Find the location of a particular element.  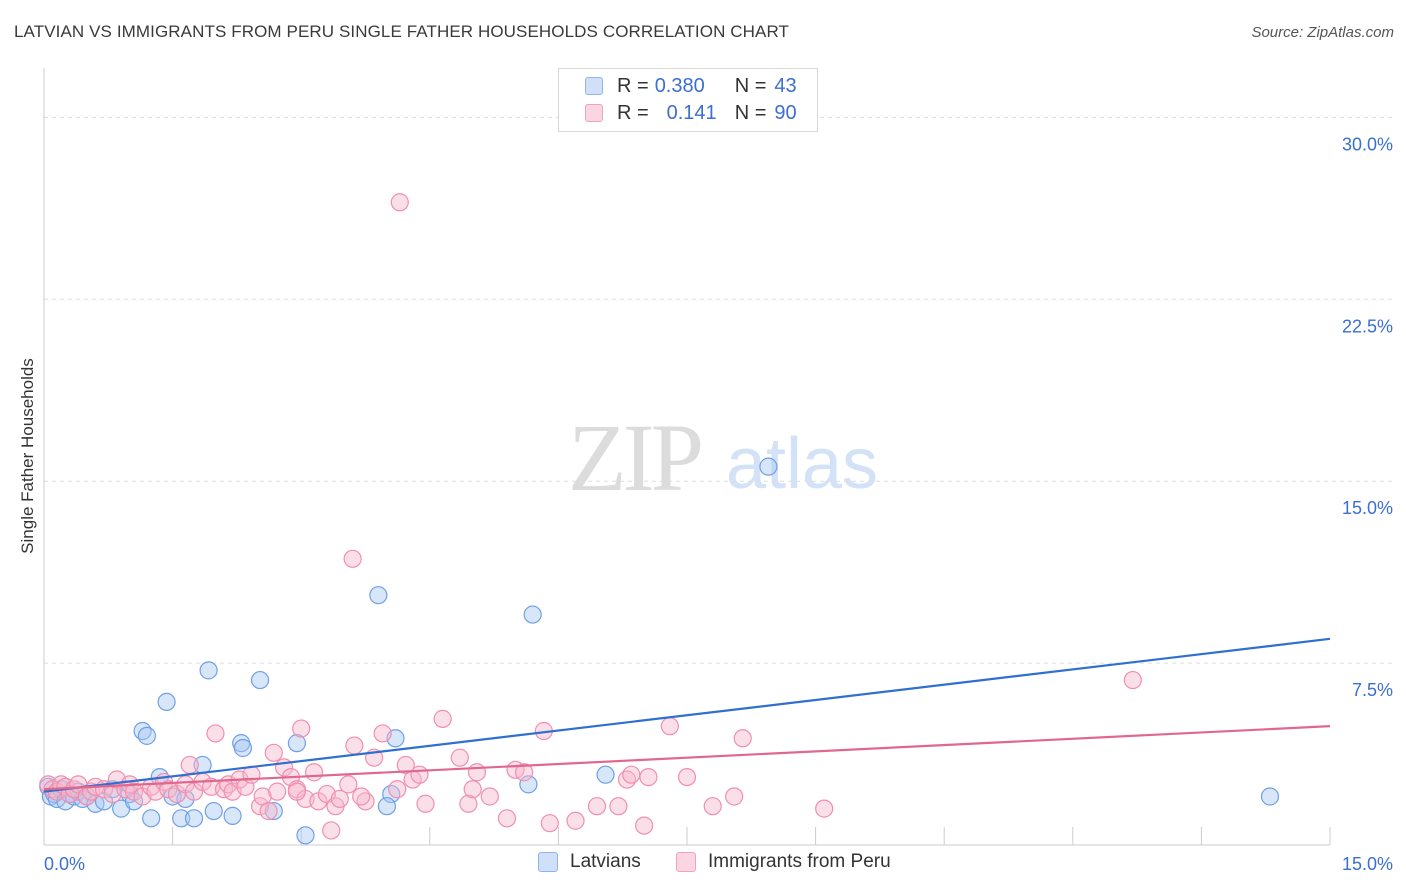

x-tick-label: 15.0% is located at coordinates (1367, 864).